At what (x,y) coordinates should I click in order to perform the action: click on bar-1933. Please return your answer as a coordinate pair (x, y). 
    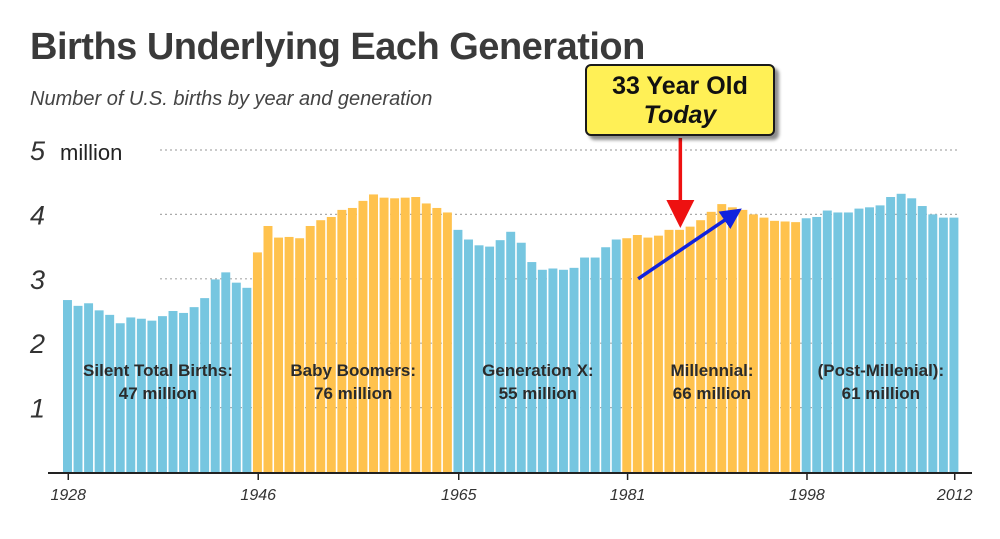
    Looking at the image, I should click on (120, 397).